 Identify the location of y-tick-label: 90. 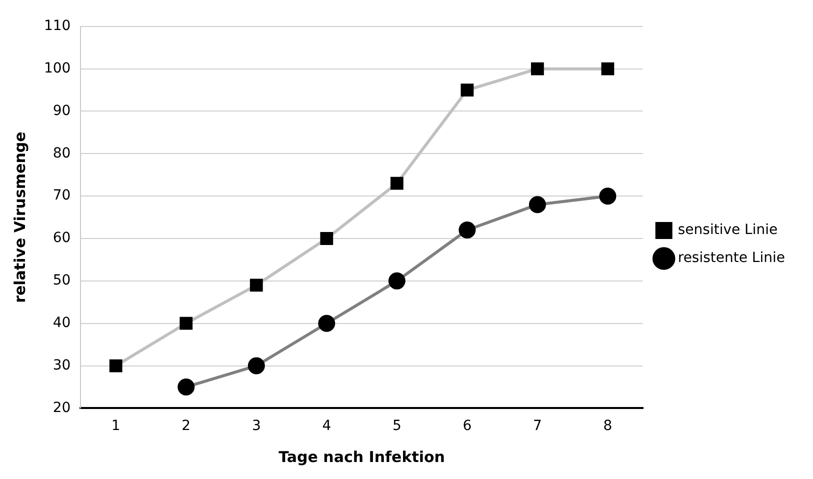
(61, 110).